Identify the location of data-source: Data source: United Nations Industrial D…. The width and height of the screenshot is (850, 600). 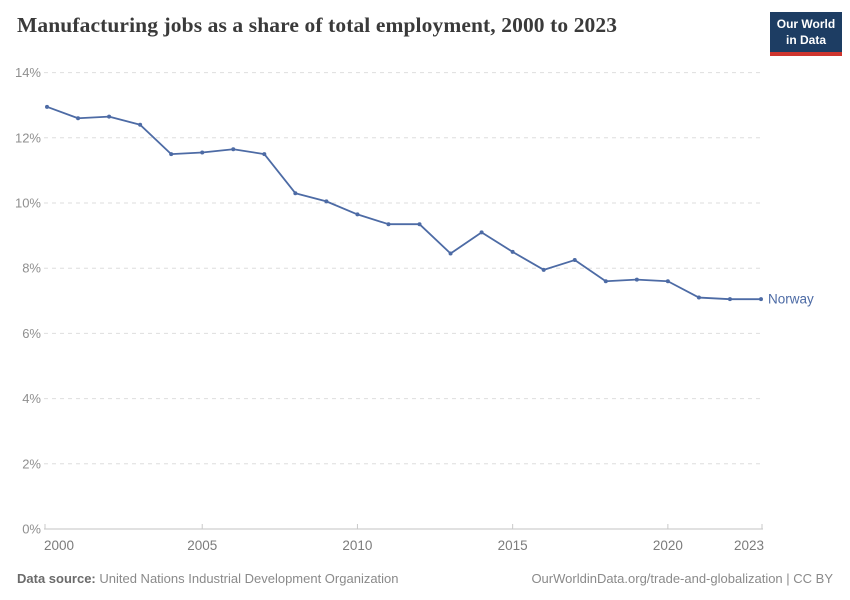
(208, 578).